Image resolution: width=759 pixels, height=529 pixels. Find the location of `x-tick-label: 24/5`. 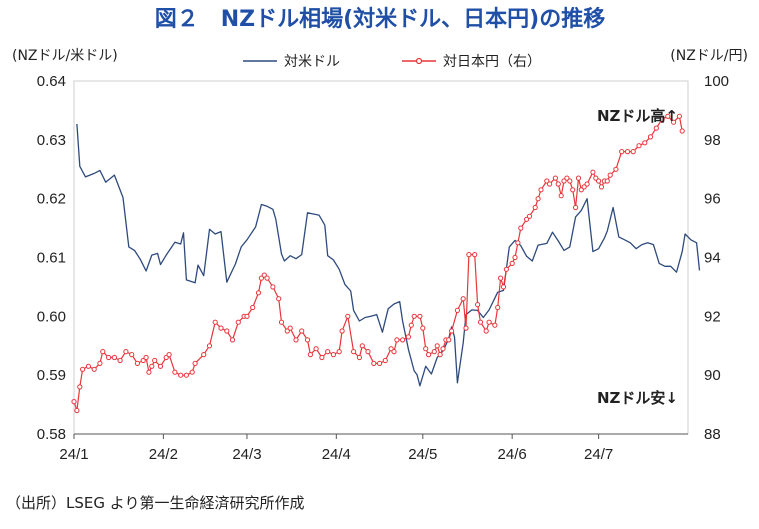

x-tick-label: 24/5 is located at coordinates (422, 454).